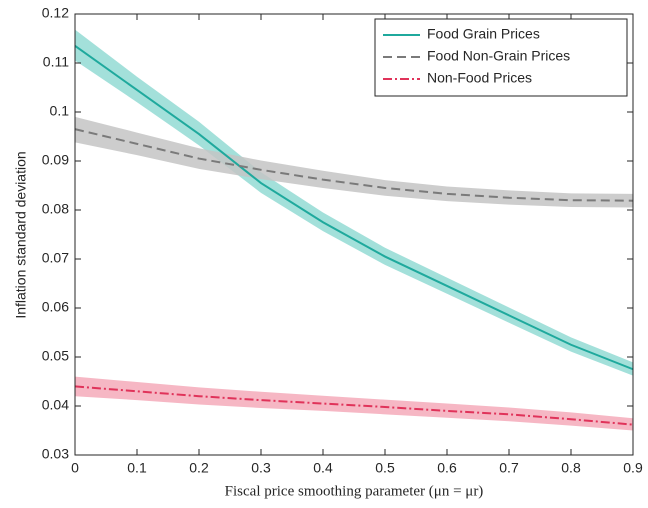 The image size is (648, 508). Describe the element at coordinates (498, 56) in the screenshot. I see `legend-label: Food Non-Grain Prices` at that location.